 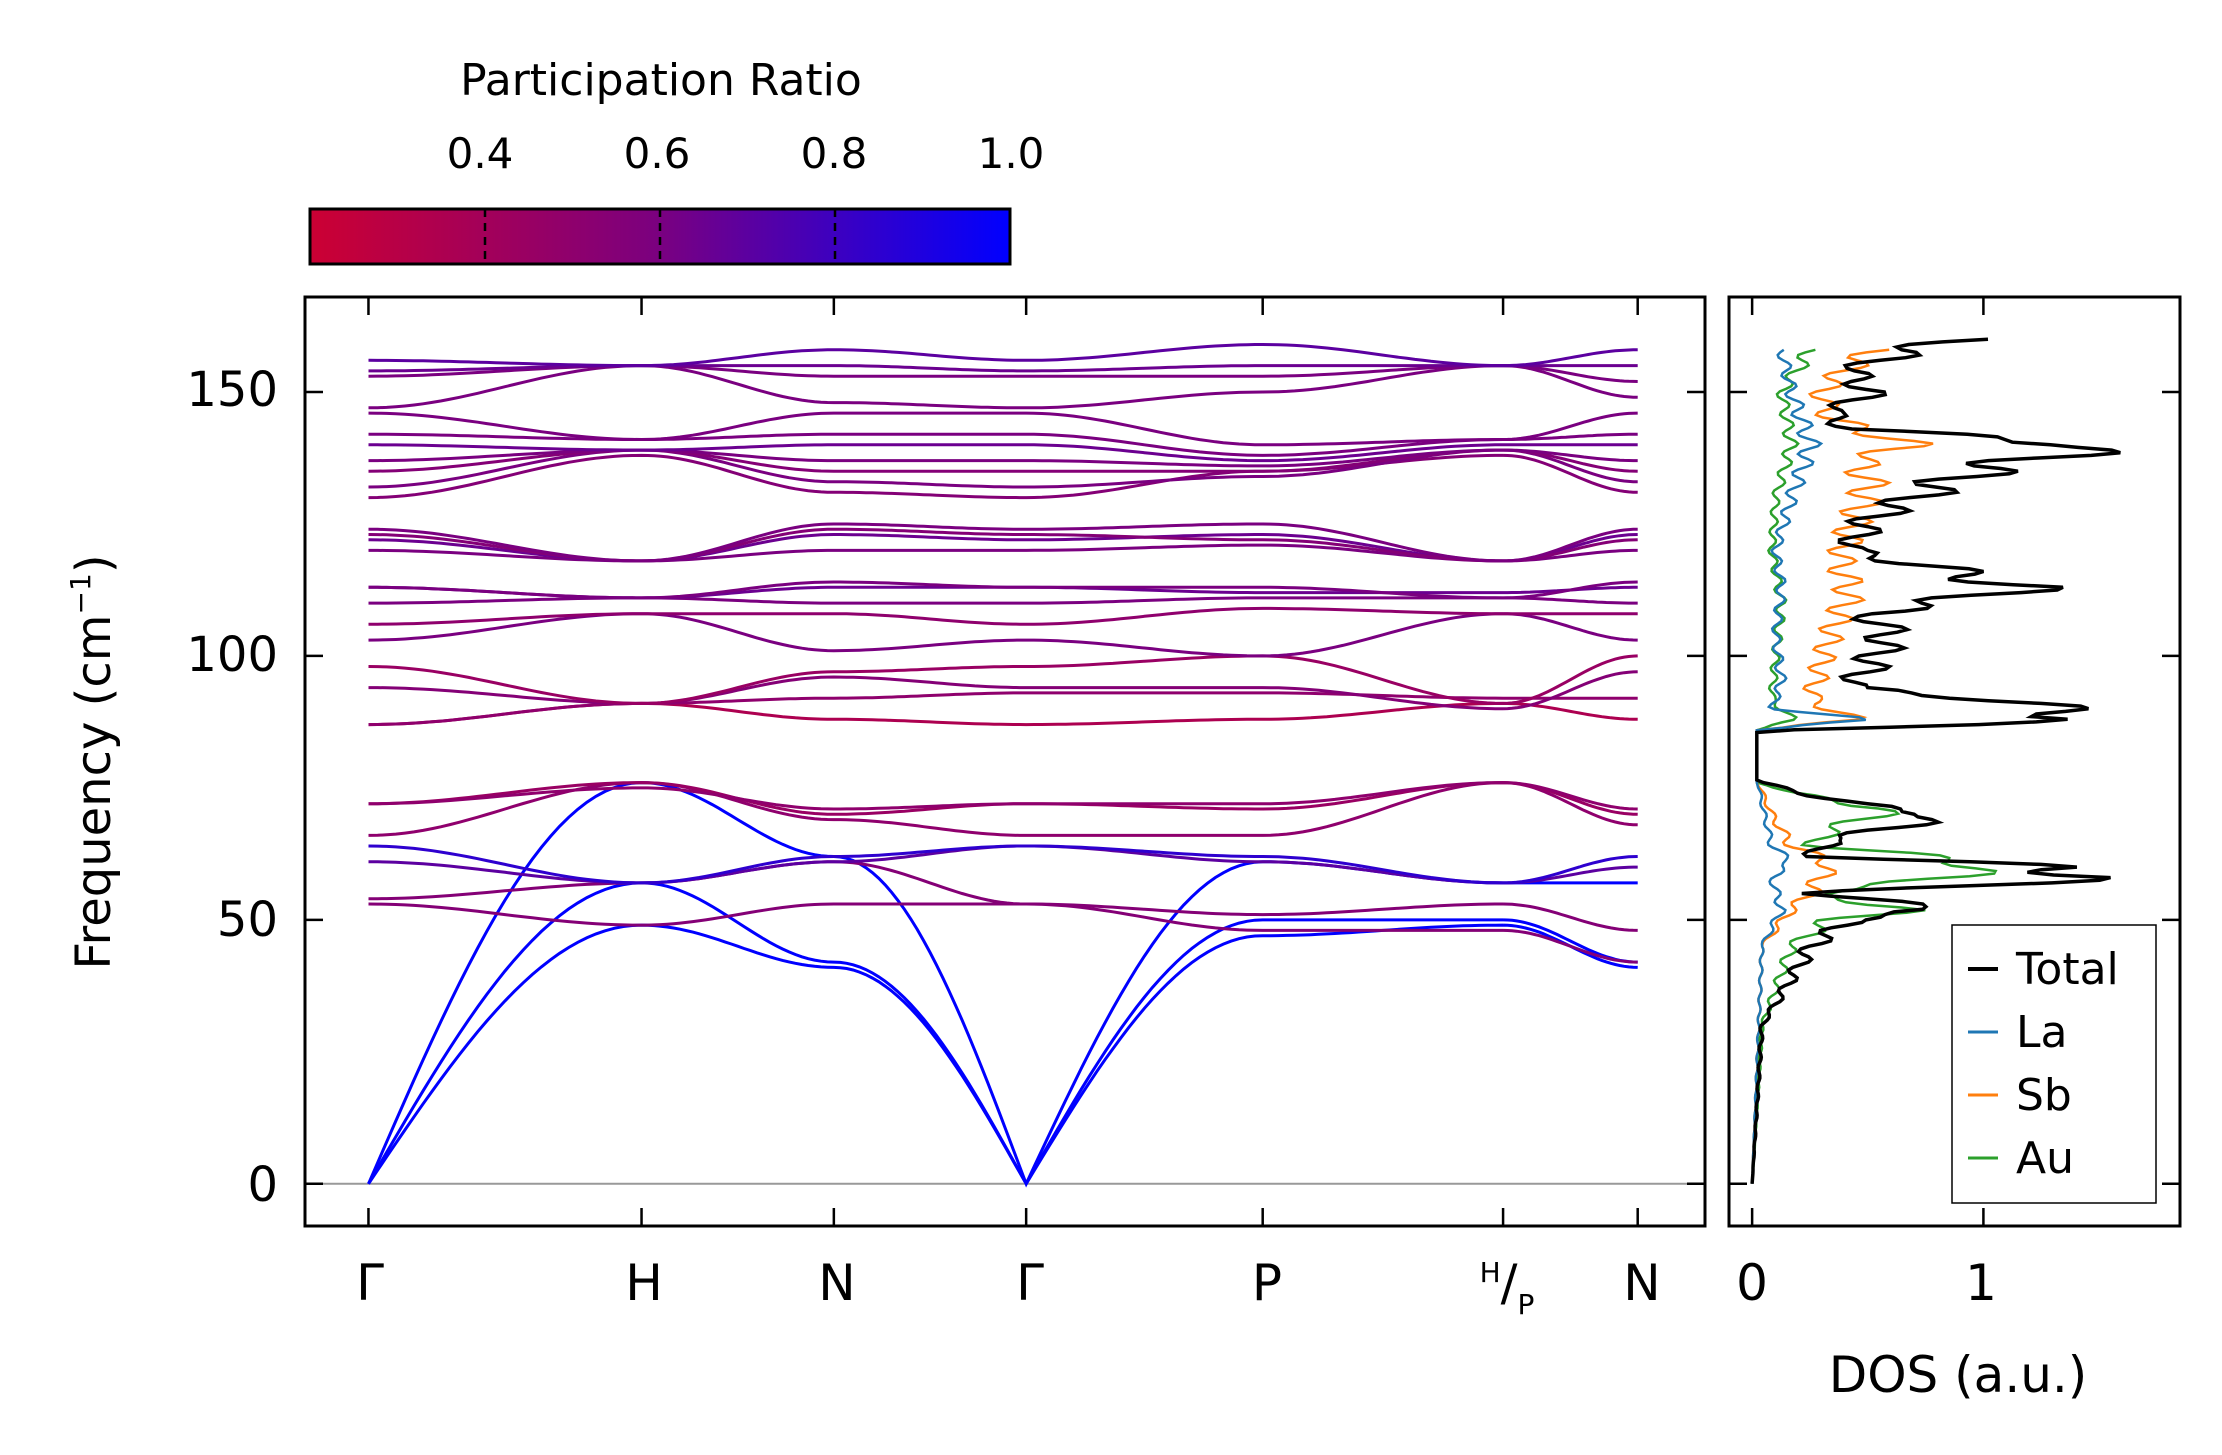 What do you see at coordinates (93, 761) in the screenshot?
I see `y-axis-label: Frequency (cm−1)` at bounding box center [93, 761].